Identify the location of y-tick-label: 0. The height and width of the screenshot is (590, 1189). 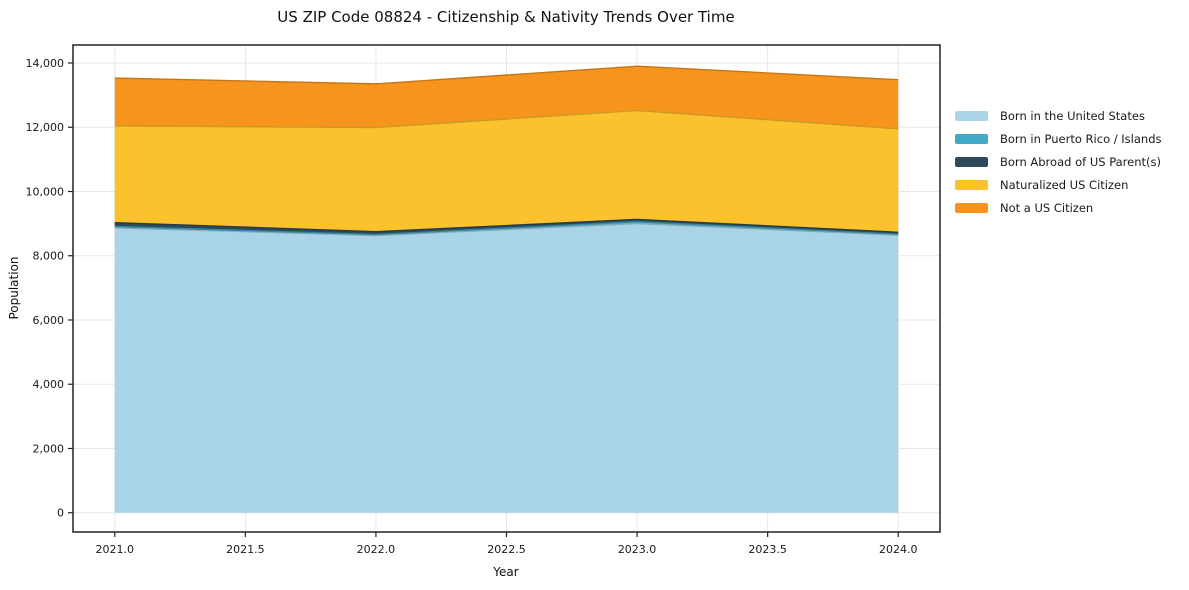
(60, 513).